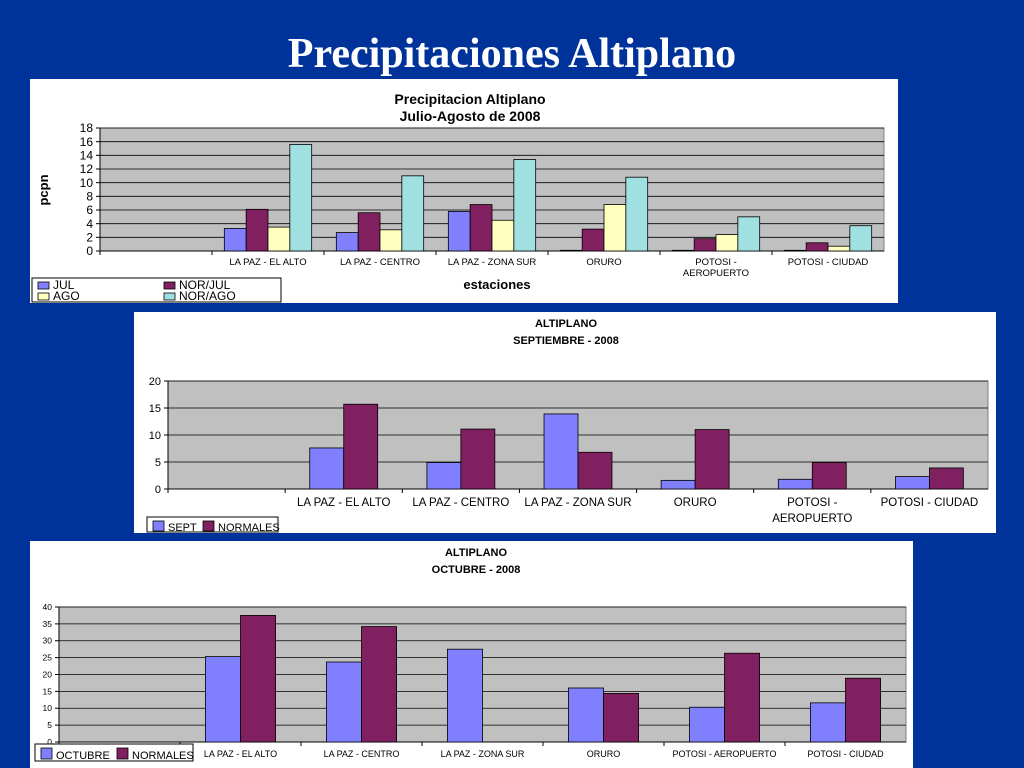  What do you see at coordinates (89, 197) in the screenshot?
I see `y-tick-label: 8` at bounding box center [89, 197].